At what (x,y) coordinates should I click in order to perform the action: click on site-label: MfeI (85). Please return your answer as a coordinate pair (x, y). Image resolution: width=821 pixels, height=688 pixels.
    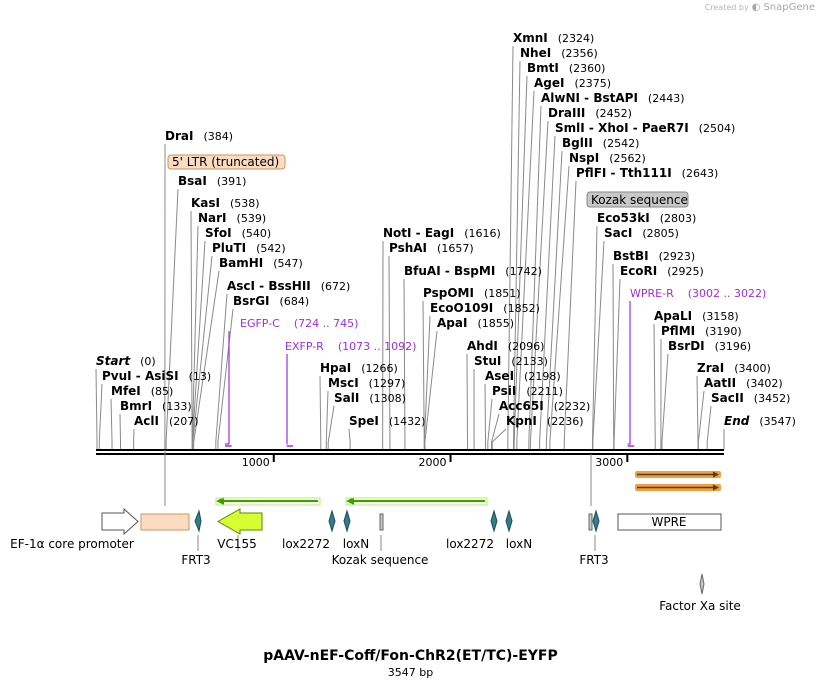
    Looking at the image, I should click on (142, 391).